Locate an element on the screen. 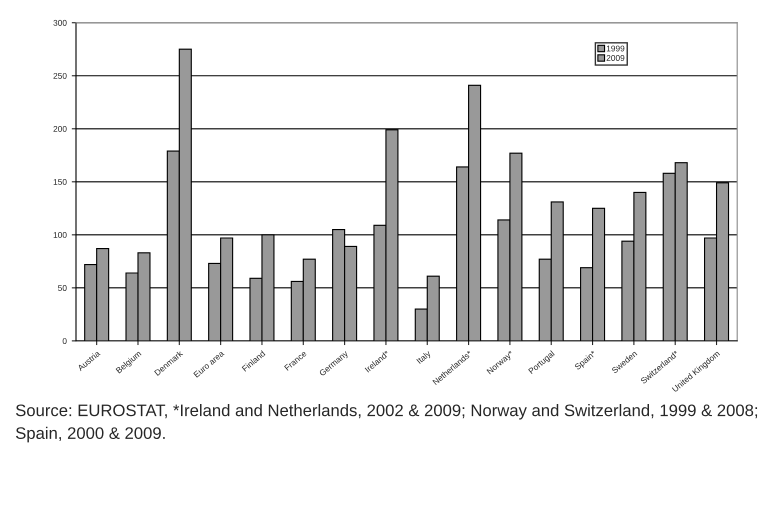  legend-label: 2009 is located at coordinates (615, 58).